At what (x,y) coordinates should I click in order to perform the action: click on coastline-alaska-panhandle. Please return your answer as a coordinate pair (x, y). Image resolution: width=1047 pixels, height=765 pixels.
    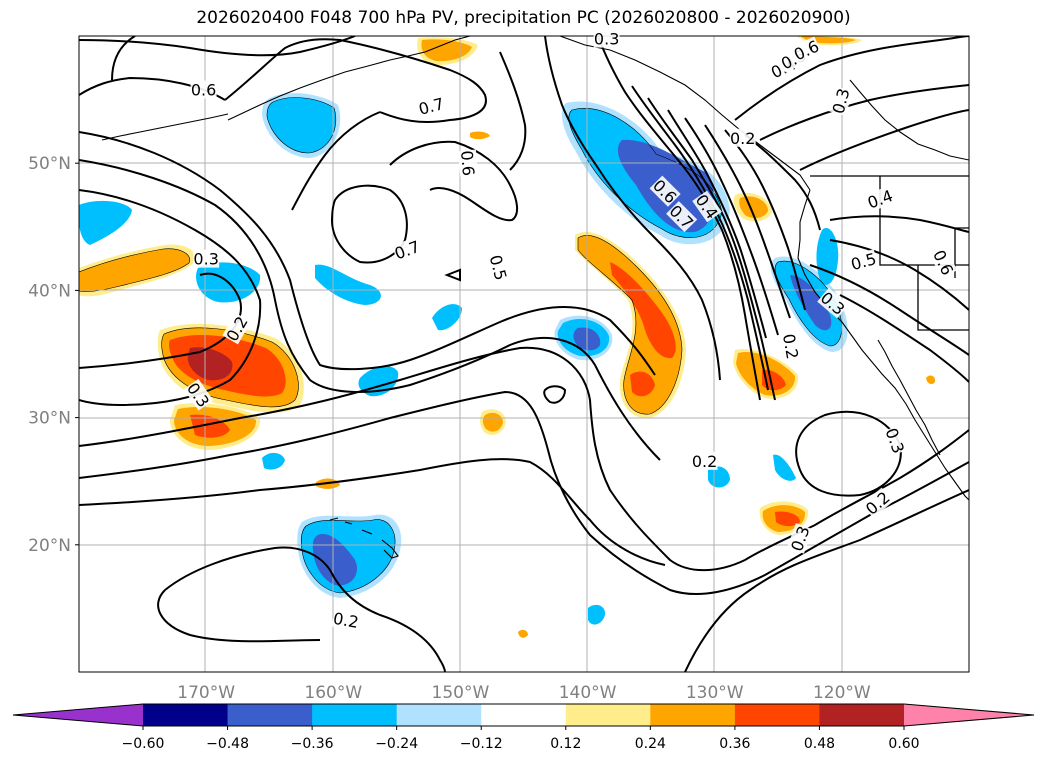
    Looking at the image, I should click on (685, 113).